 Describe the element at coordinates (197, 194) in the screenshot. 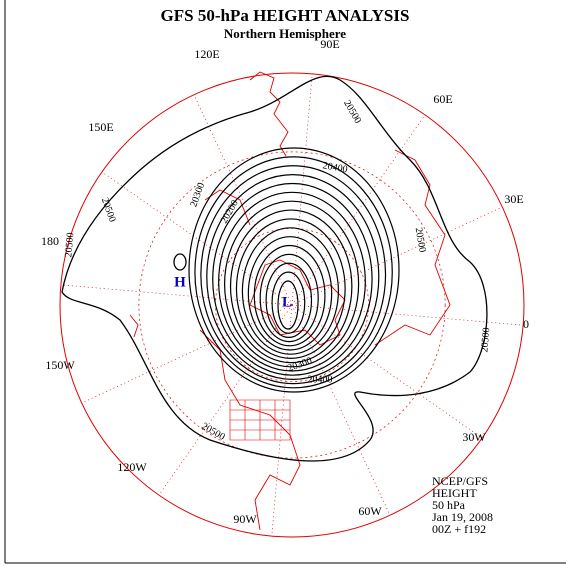

I see `contour-label: 20300` at that location.